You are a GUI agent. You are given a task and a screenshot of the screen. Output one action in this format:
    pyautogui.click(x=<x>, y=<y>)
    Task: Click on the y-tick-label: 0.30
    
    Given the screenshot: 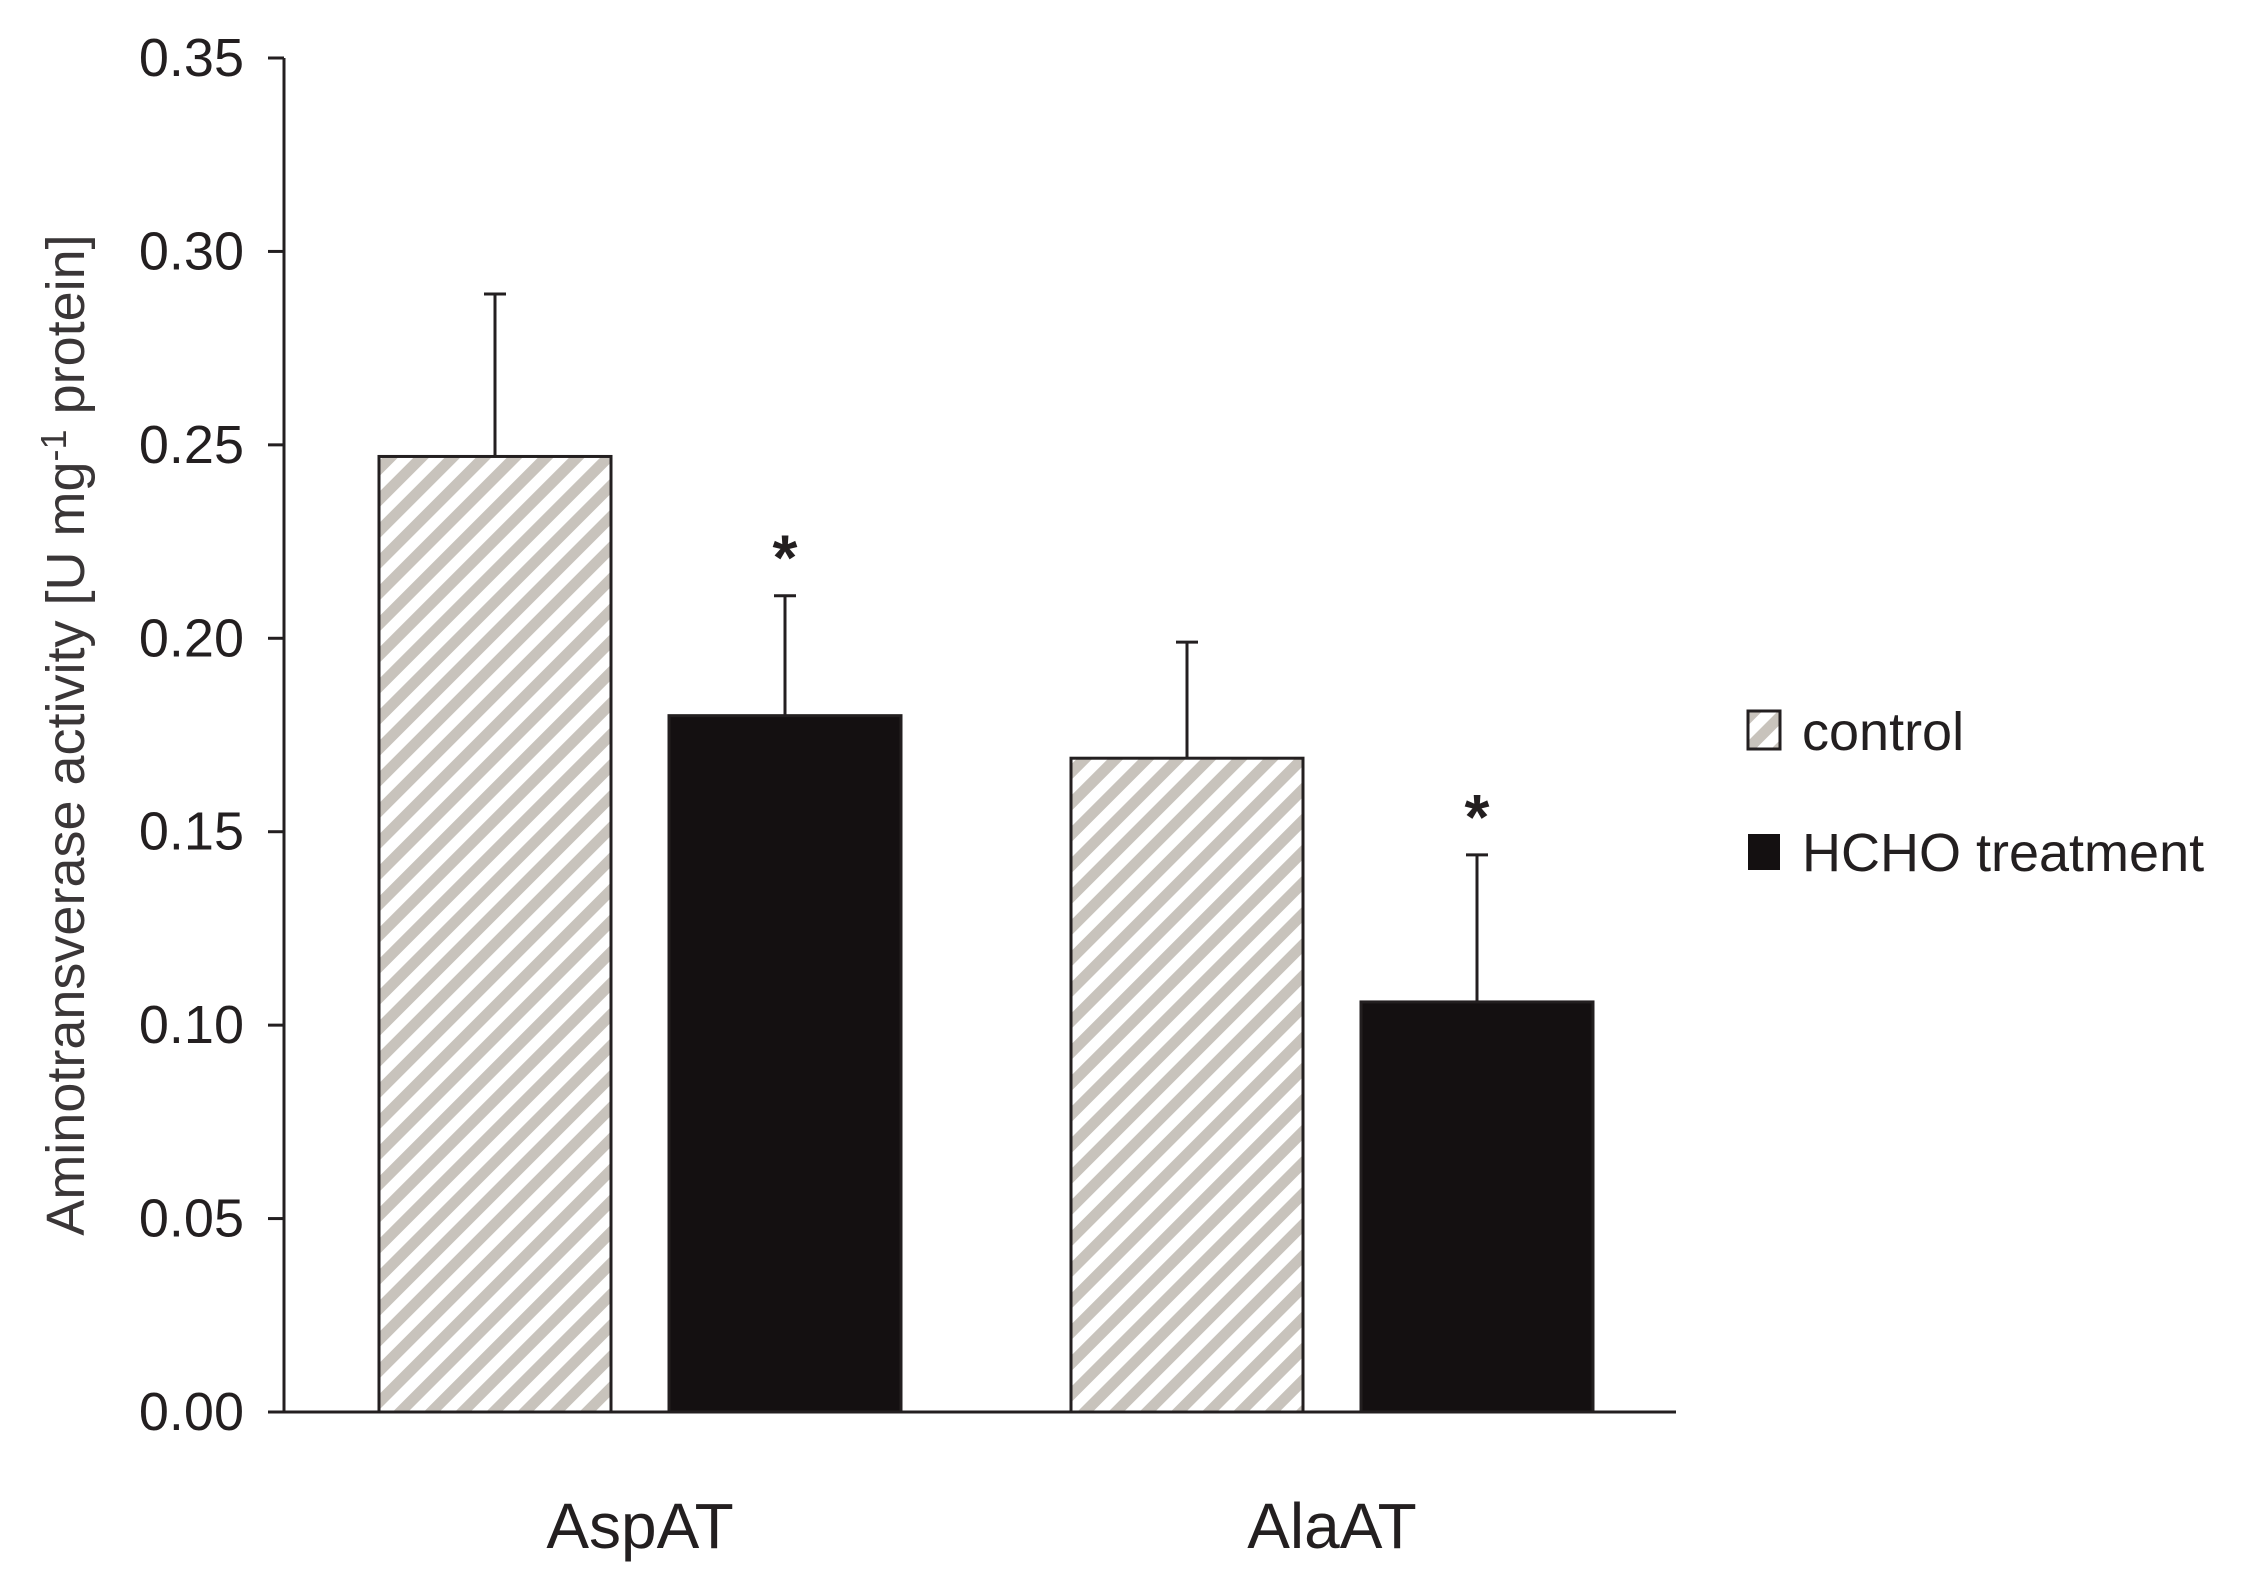 What is the action you would take?
    pyautogui.click(x=191, y=251)
    